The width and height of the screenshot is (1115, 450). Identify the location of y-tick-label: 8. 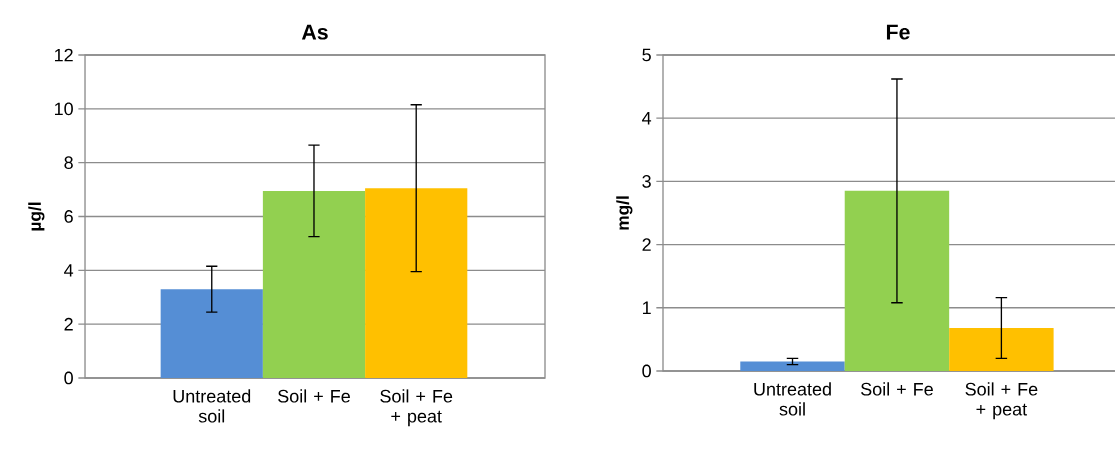
(68, 163).